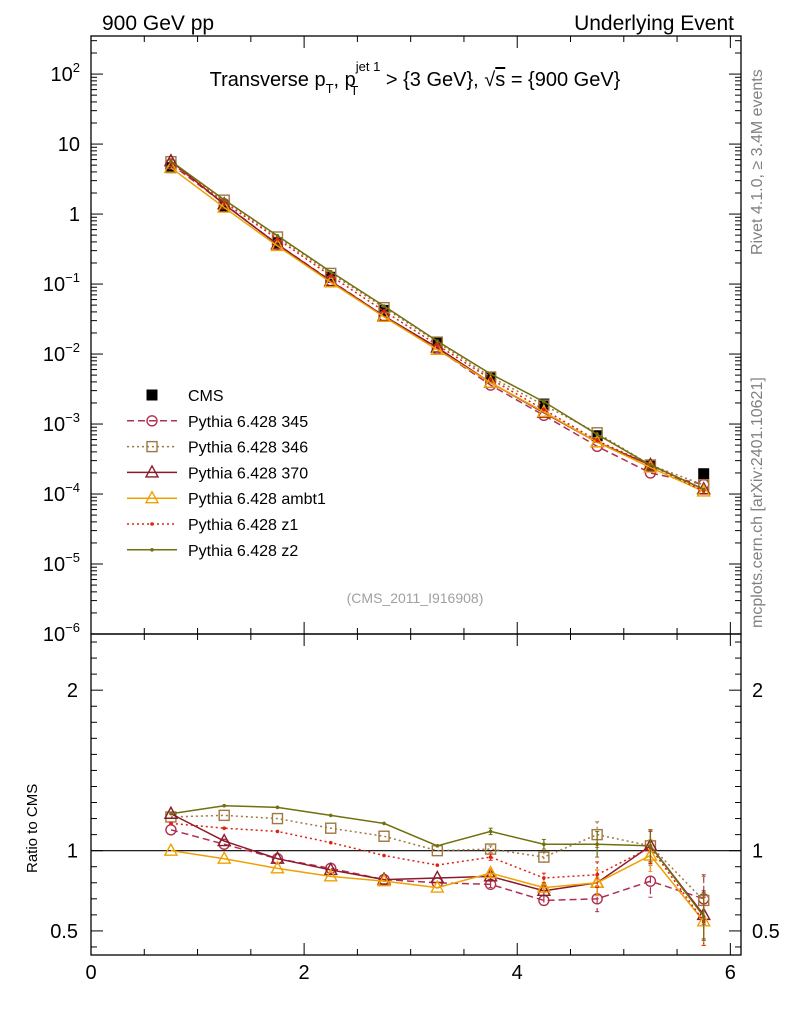 Image resolution: width=786 pixels, height=1024 pixels. Describe the element at coordinates (517, 973) in the screenshot. I see `ratio-x-tick-label: 4` at that location.